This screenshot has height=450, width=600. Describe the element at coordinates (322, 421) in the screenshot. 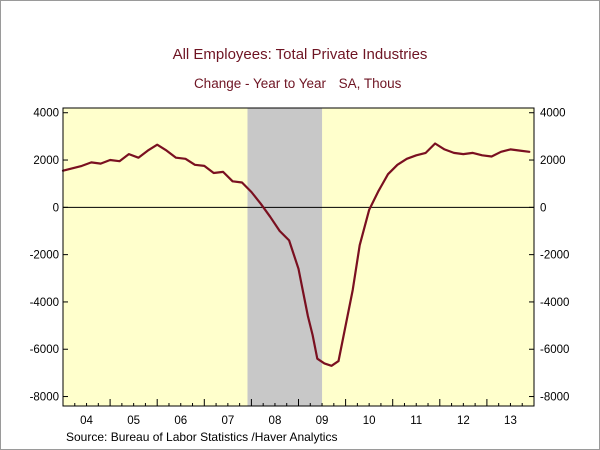

I see `x-tick-label: 09` at that location.